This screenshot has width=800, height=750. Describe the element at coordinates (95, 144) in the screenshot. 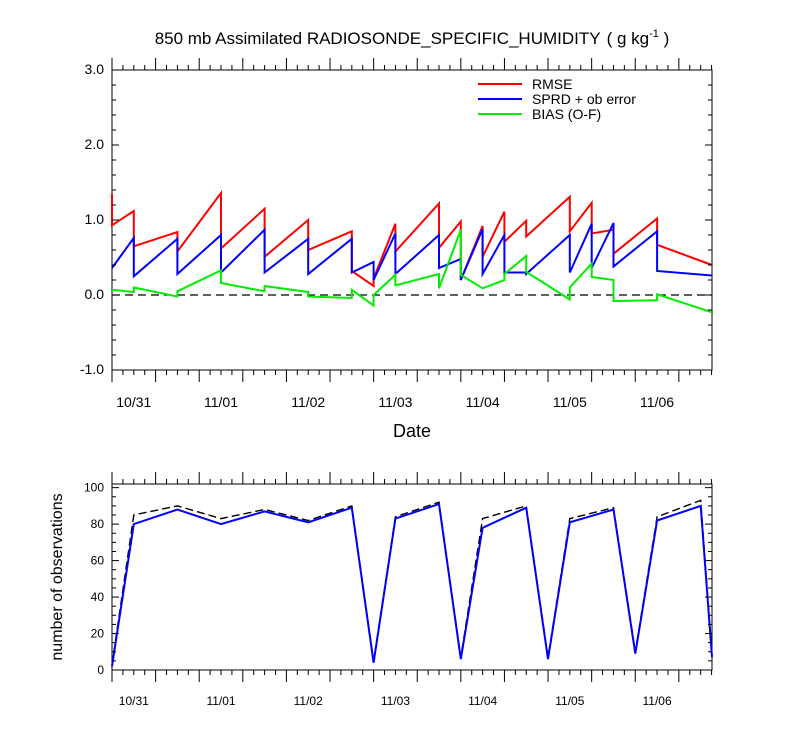

I see `y-tick-label: 2.0` at that location.